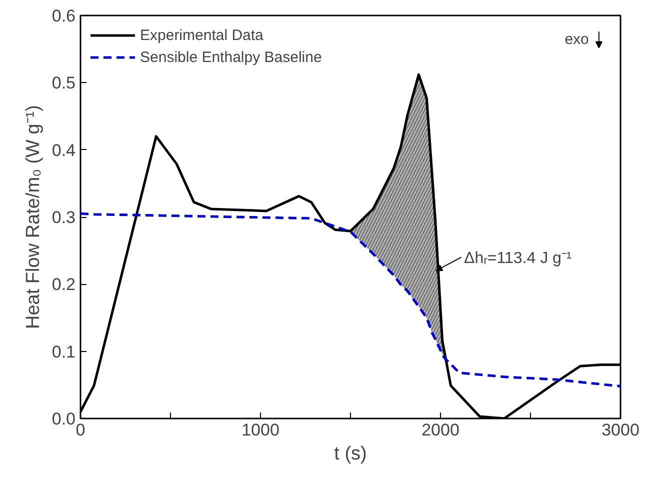 The width and height of the screenshot is (657, 482). What do you see at coordinates (64, 284) in the screenshot?
I see `y-tick-label: 0.2` at bounding box center [64, 284].